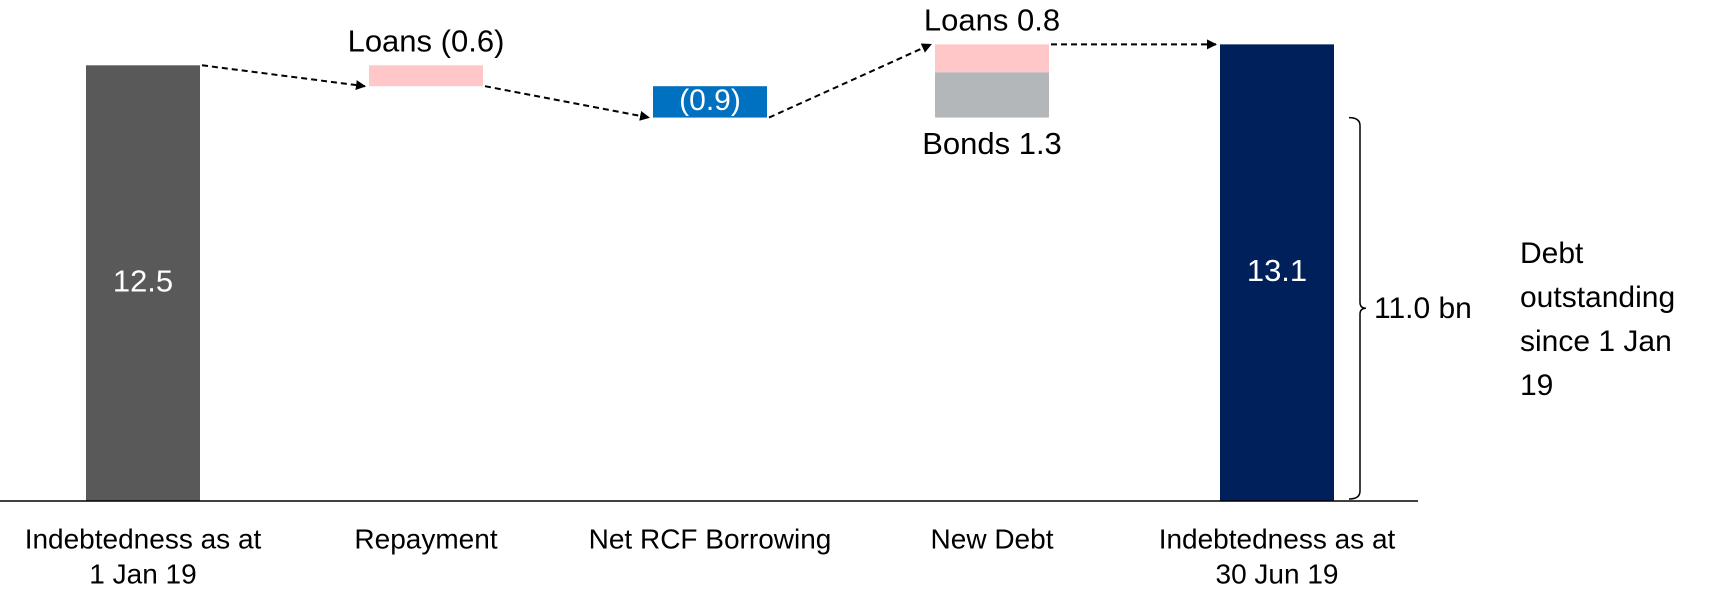 The height and width of the screenshot is (592, 1717). Describe the element at coordinates (992, 143) in the screenshot. I see `data-label: Bonds 1.3` at that location.